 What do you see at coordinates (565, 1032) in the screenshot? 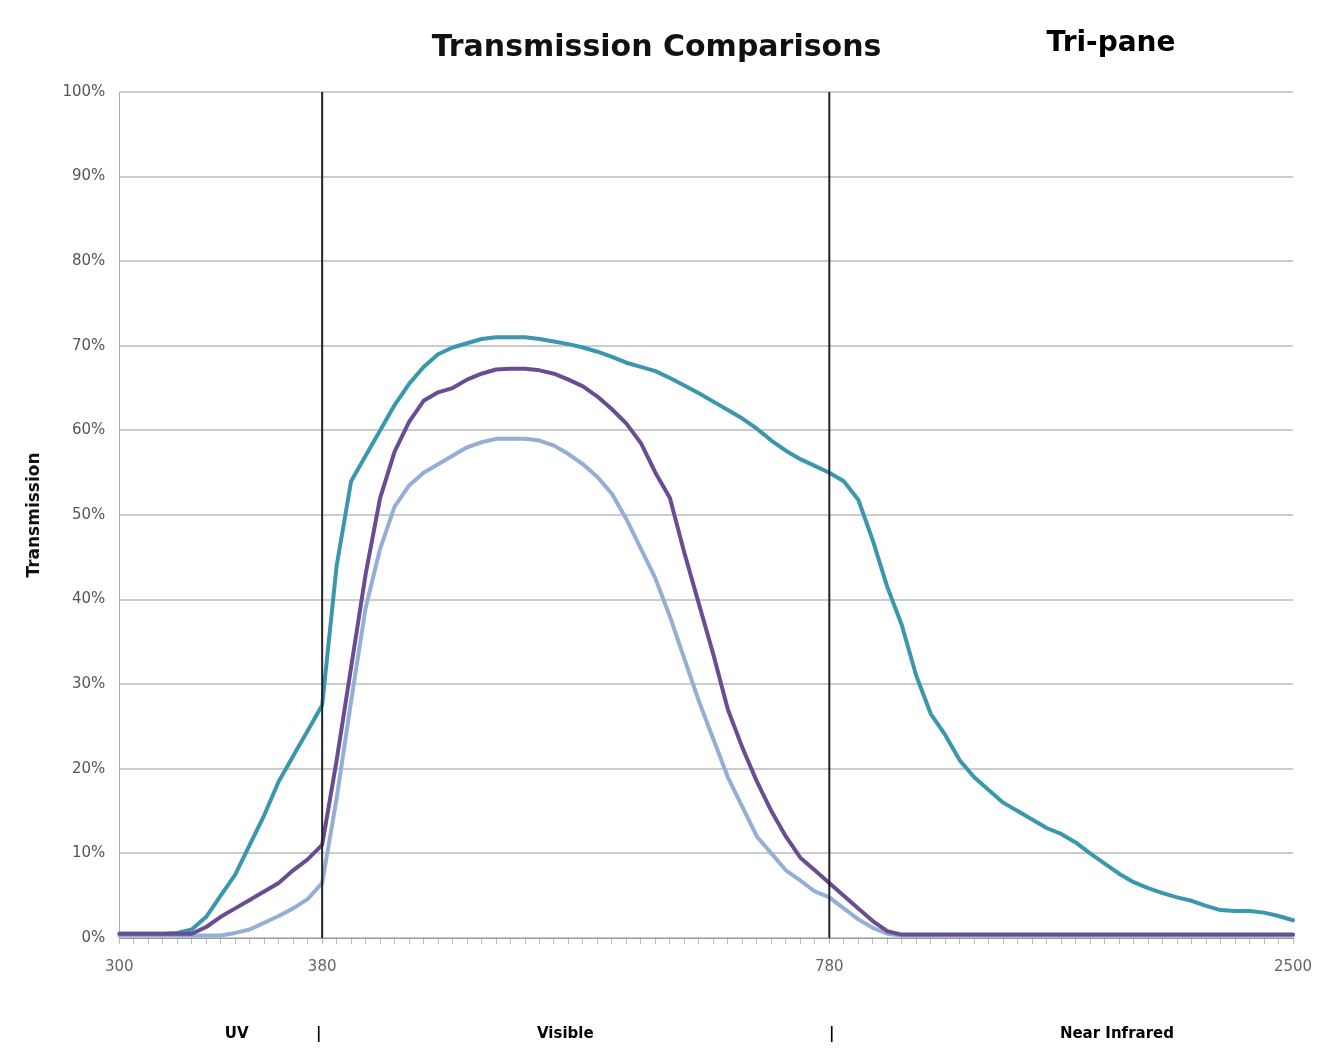
I see `text: Visible` at bounding box center [565, 1032].